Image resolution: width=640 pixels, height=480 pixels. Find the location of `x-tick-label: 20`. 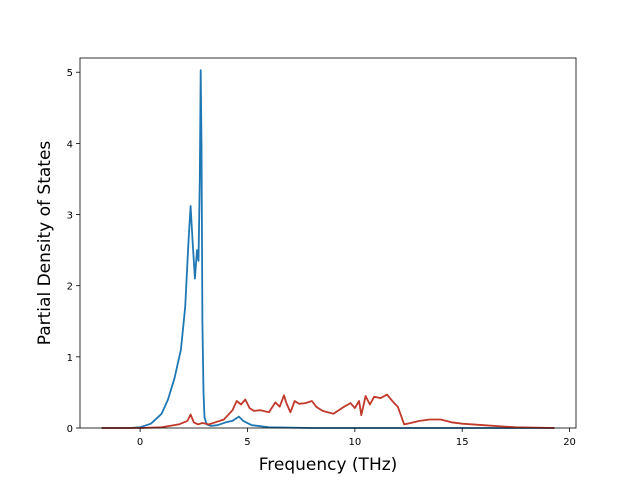

x-tick-label: 20 is located at coordinates (569, 442).